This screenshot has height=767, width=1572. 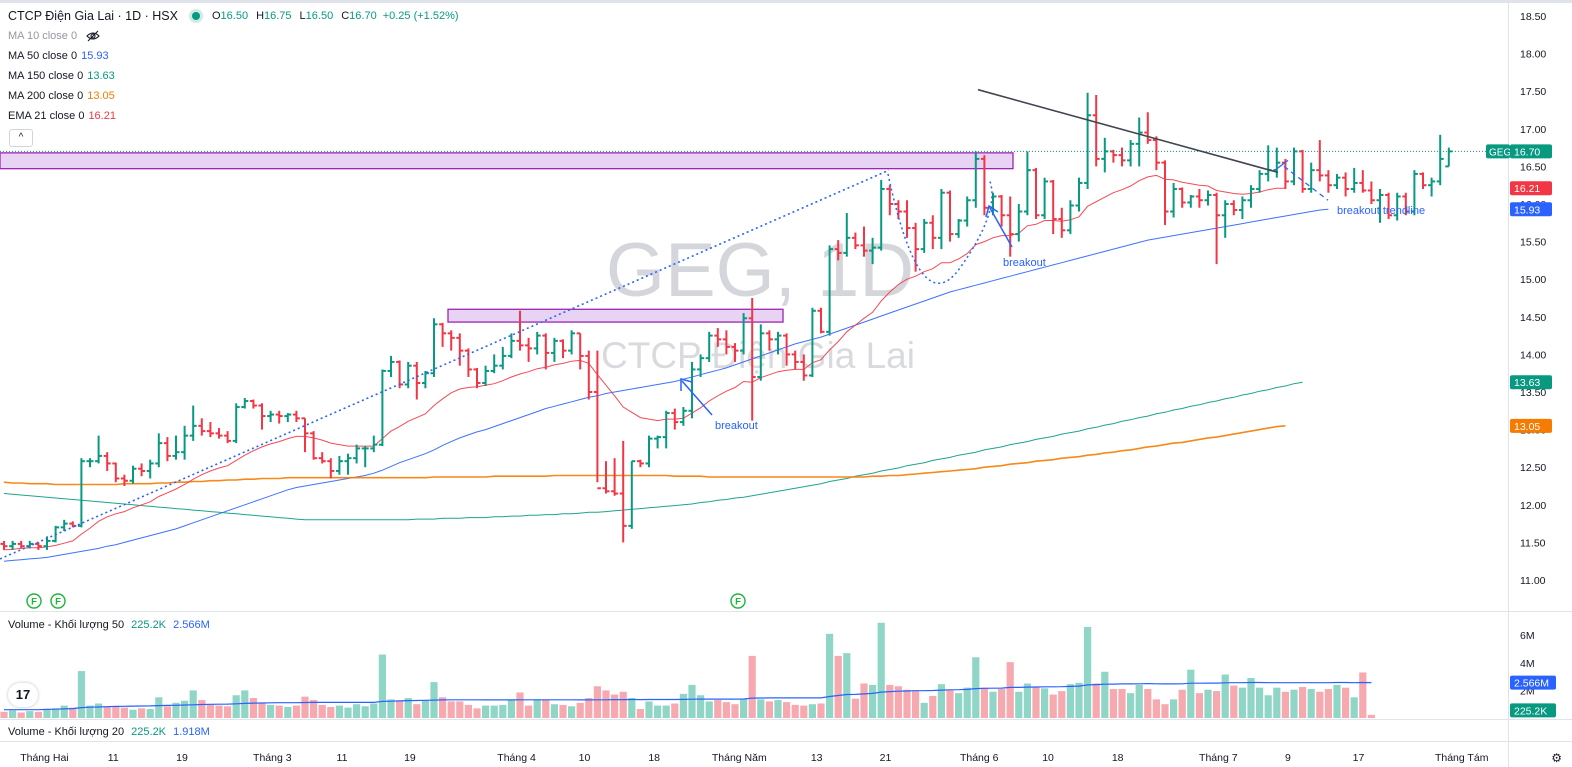 I want to click on eye-hidden-icon, so click(x=93, y=36).